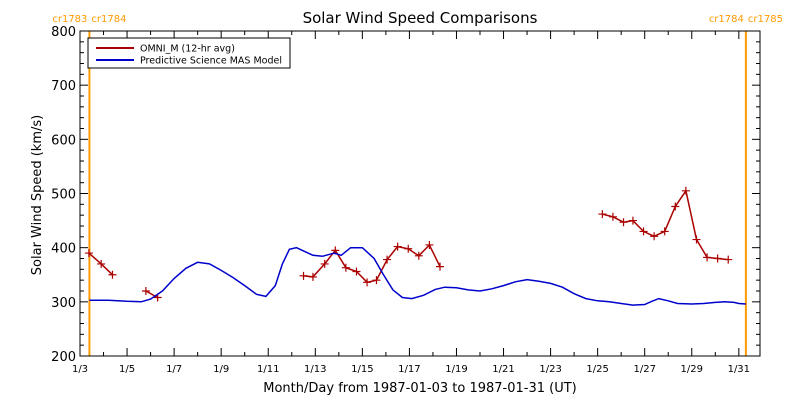 The width and height of the screenshot is (800, 400). What do you see at coordinates (503, 369) in the screenshot?
I see `x-tick-label: 1/21` at bounding box center [503, 369].